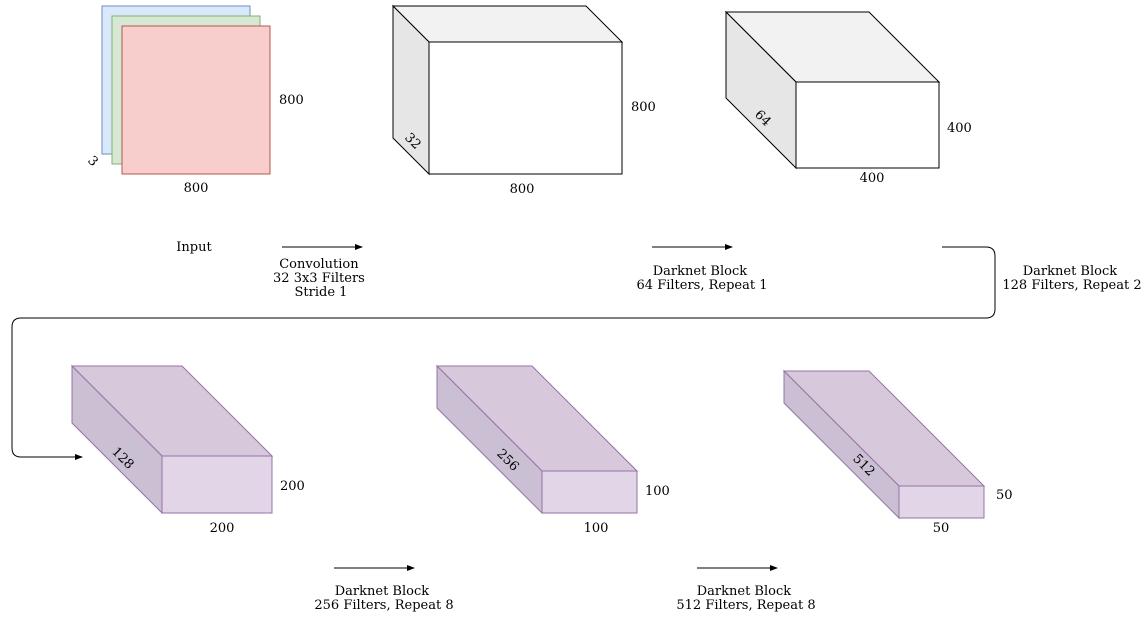  I want to click on transition-block3-line1: Darknet Block, so click(382, 591).